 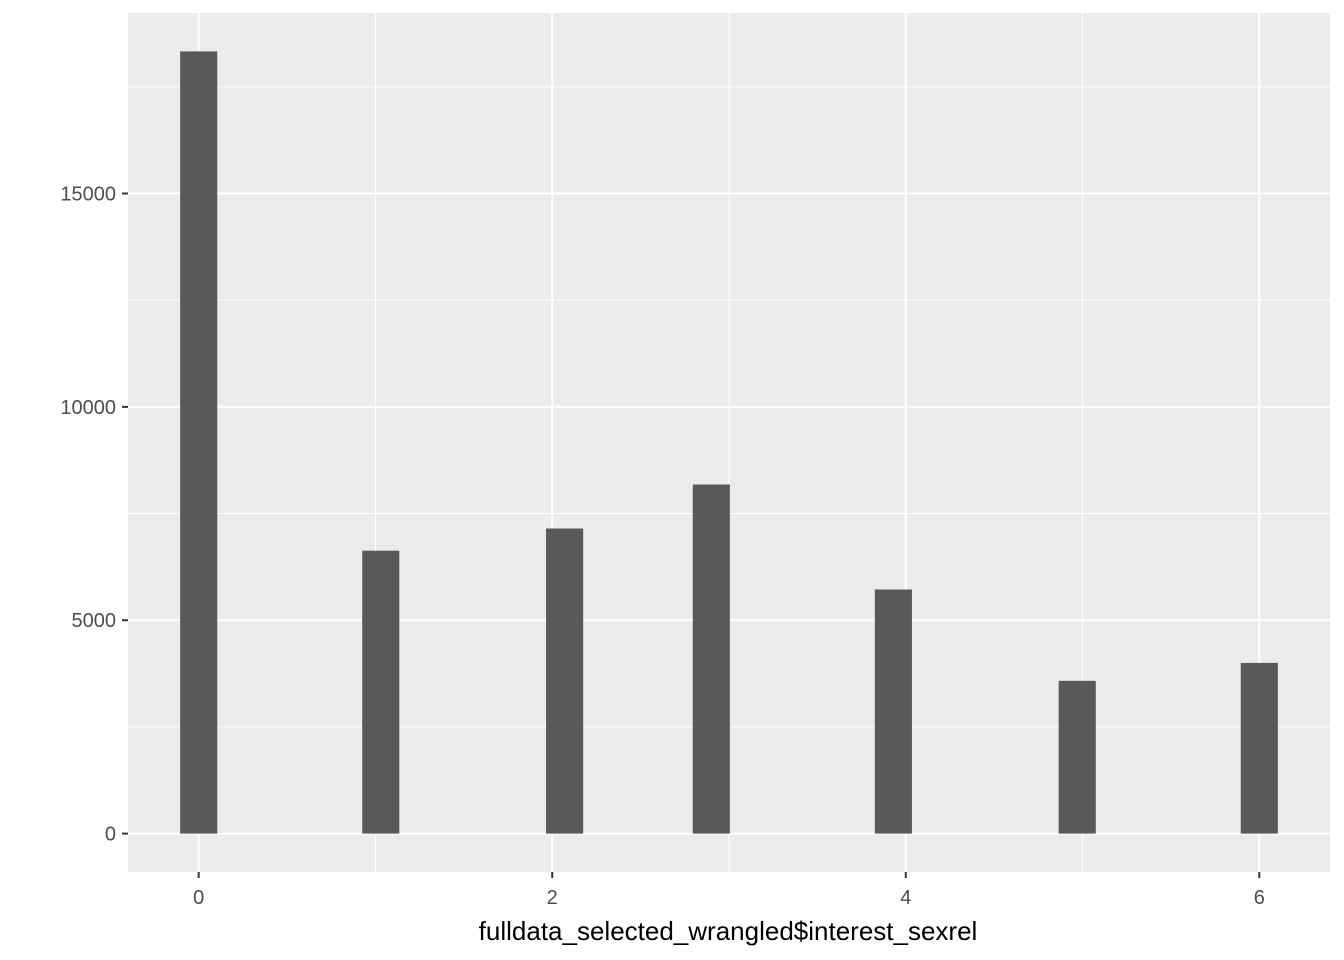 What do you see at coordinates (94, 515) in the screenshot?
I see `y-axis: 0 5000 10000 15000` at bounding box center [94, 515].